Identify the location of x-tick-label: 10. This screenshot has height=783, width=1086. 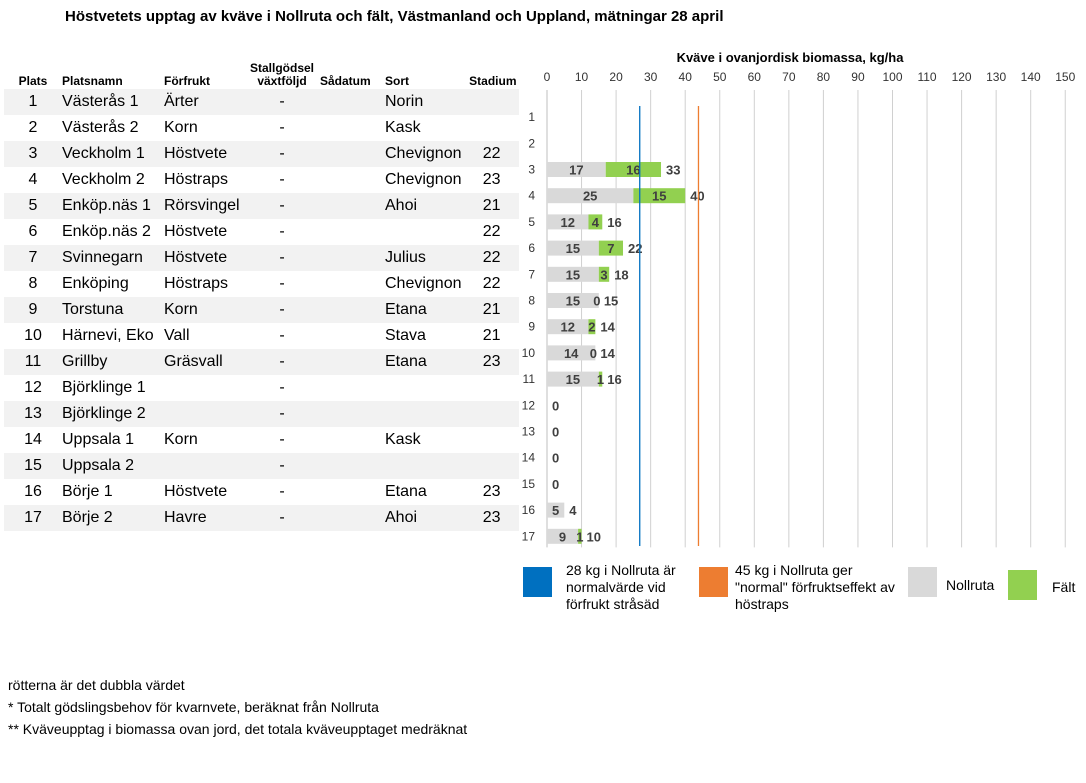
(582, 77).